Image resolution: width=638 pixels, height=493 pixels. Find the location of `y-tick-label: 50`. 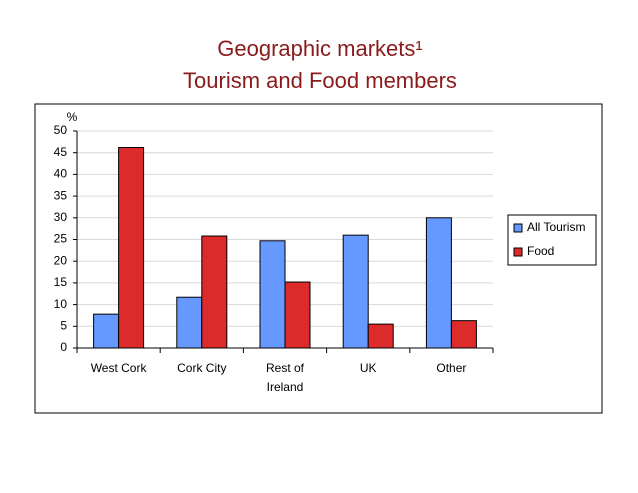

y-tick-label: 50 is located at coordinates (61, 130).